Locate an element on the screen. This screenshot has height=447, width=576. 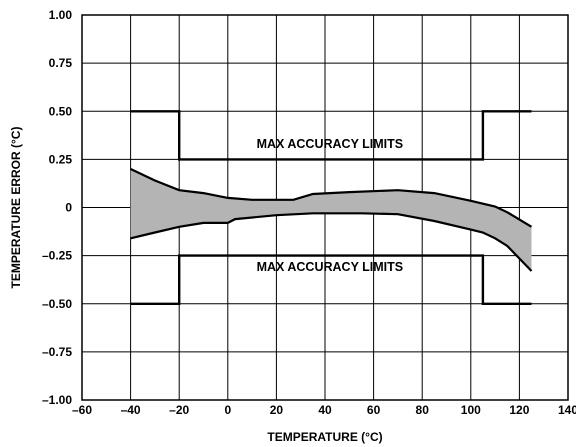
y-tick-label: –0.50 is located at coordinates (57, 304).